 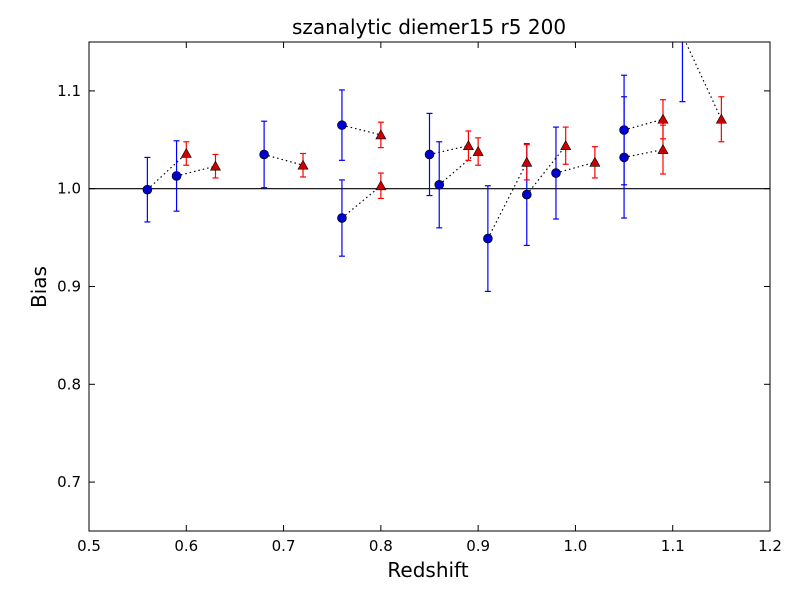 I want to click on y-tick-label: 0.7, so click(x=69, y=482).